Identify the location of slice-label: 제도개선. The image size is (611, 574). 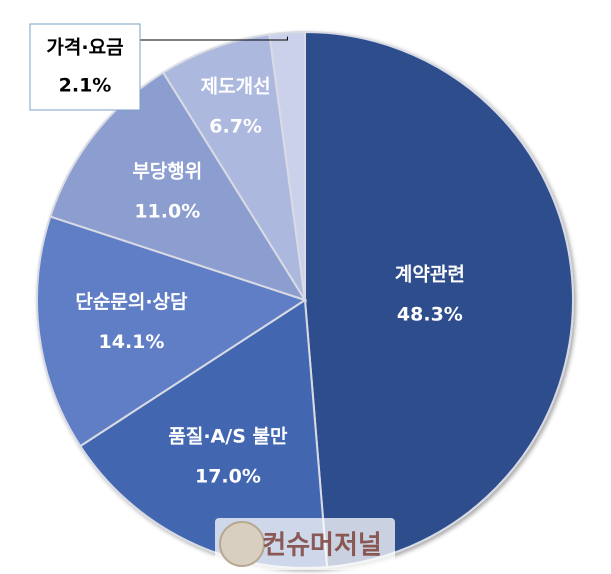
(236, 87).